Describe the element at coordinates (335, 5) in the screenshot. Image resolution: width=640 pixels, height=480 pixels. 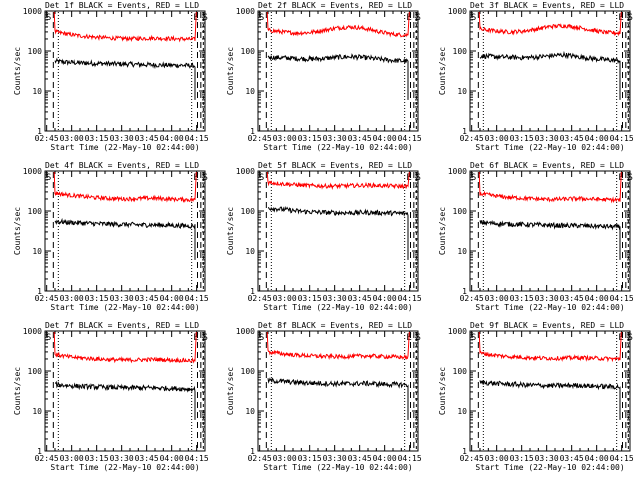
I see `panel-title: Det 2f BLACK = Events, RED = LLD` at that location.